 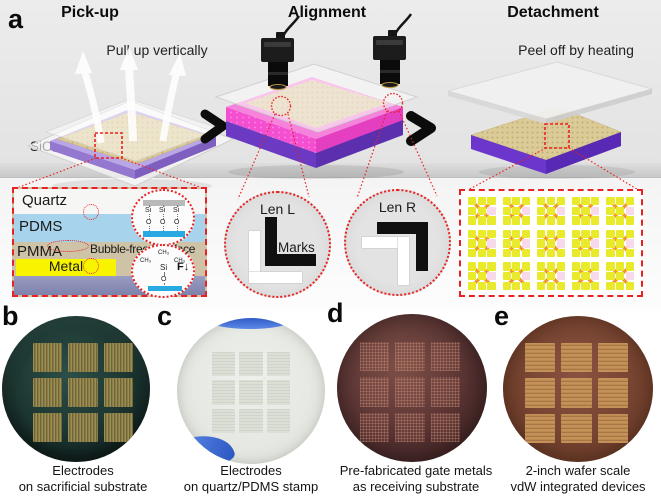 I want to click on detachment-callout-box, so click(x=557, y=136).